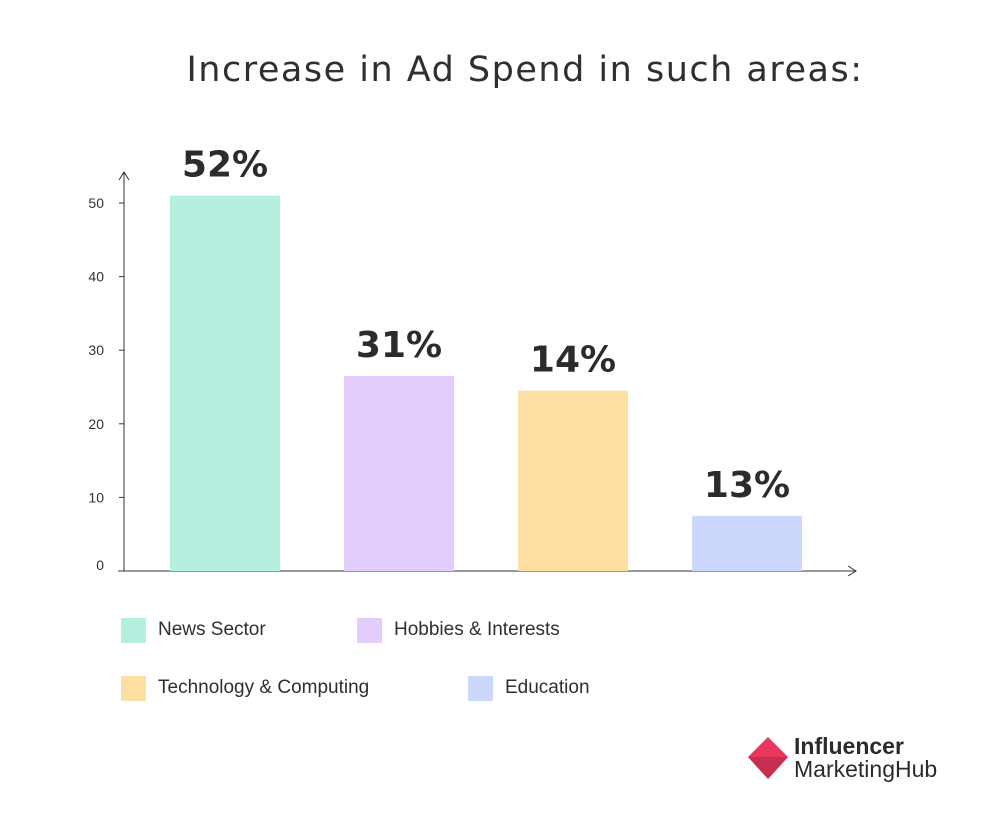 The image size is (1000, 814). Describe the element at coordinates (547, 687) in the screenshot. I see `legend-label-education: Education` at that location.